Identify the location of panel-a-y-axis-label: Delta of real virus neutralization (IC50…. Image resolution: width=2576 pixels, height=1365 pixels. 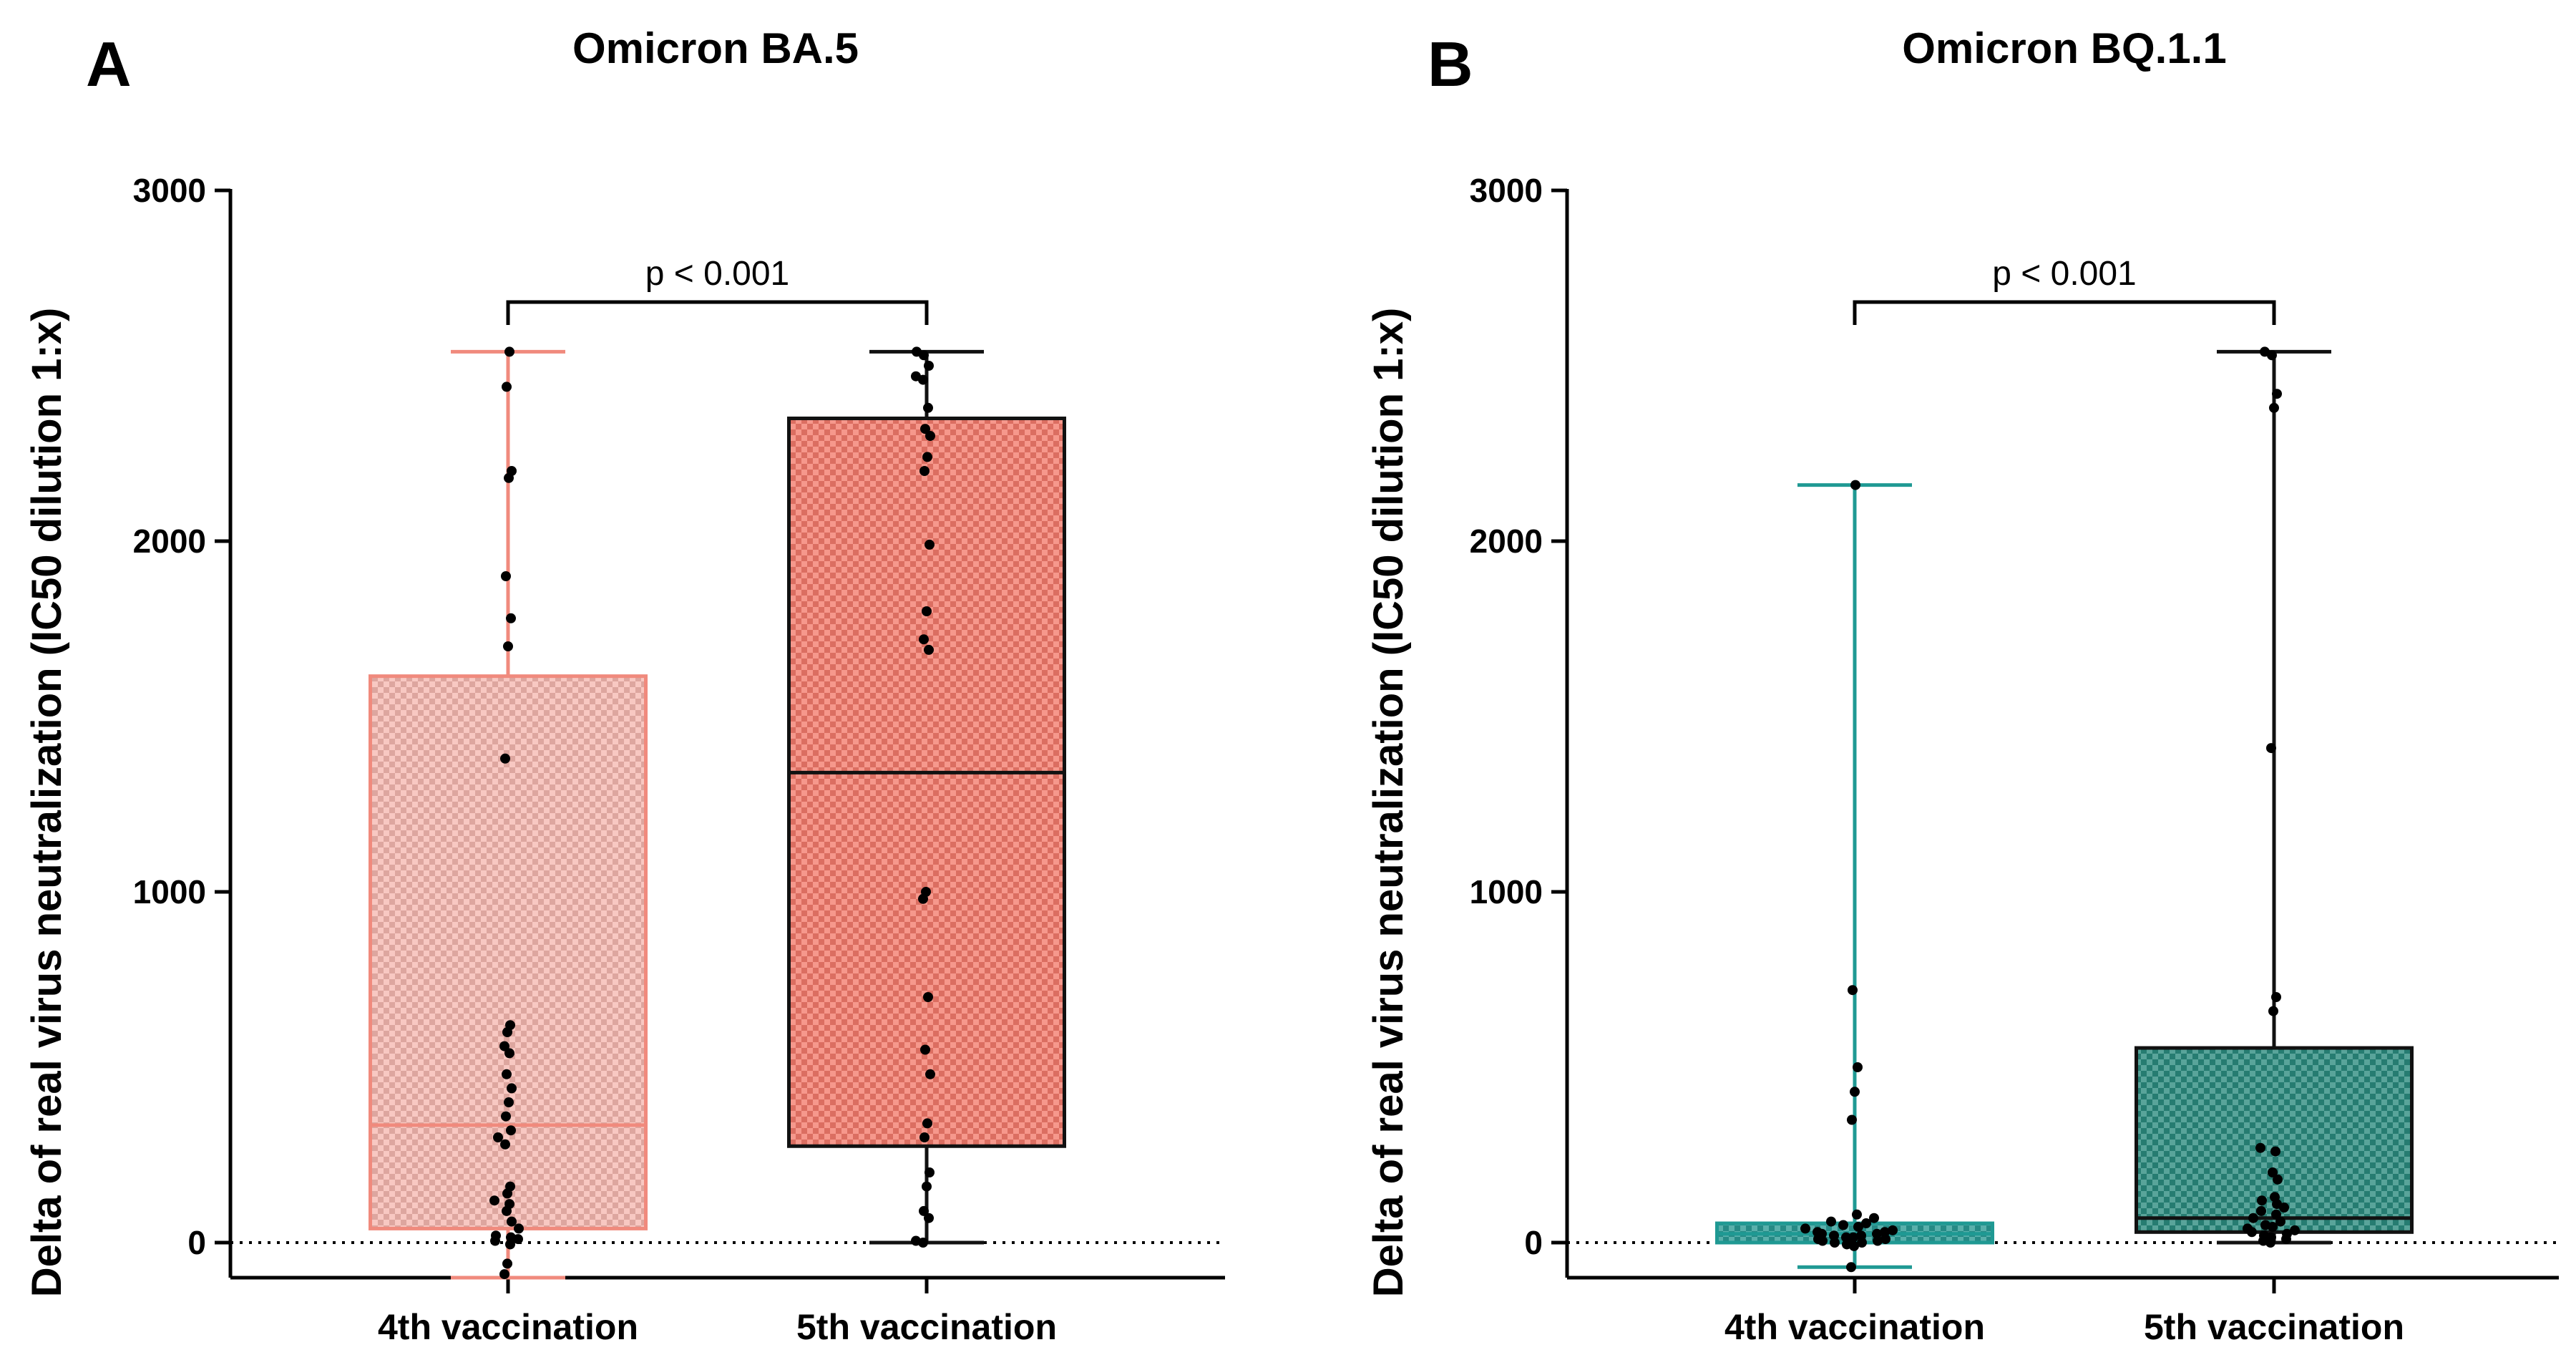
(47, 803).